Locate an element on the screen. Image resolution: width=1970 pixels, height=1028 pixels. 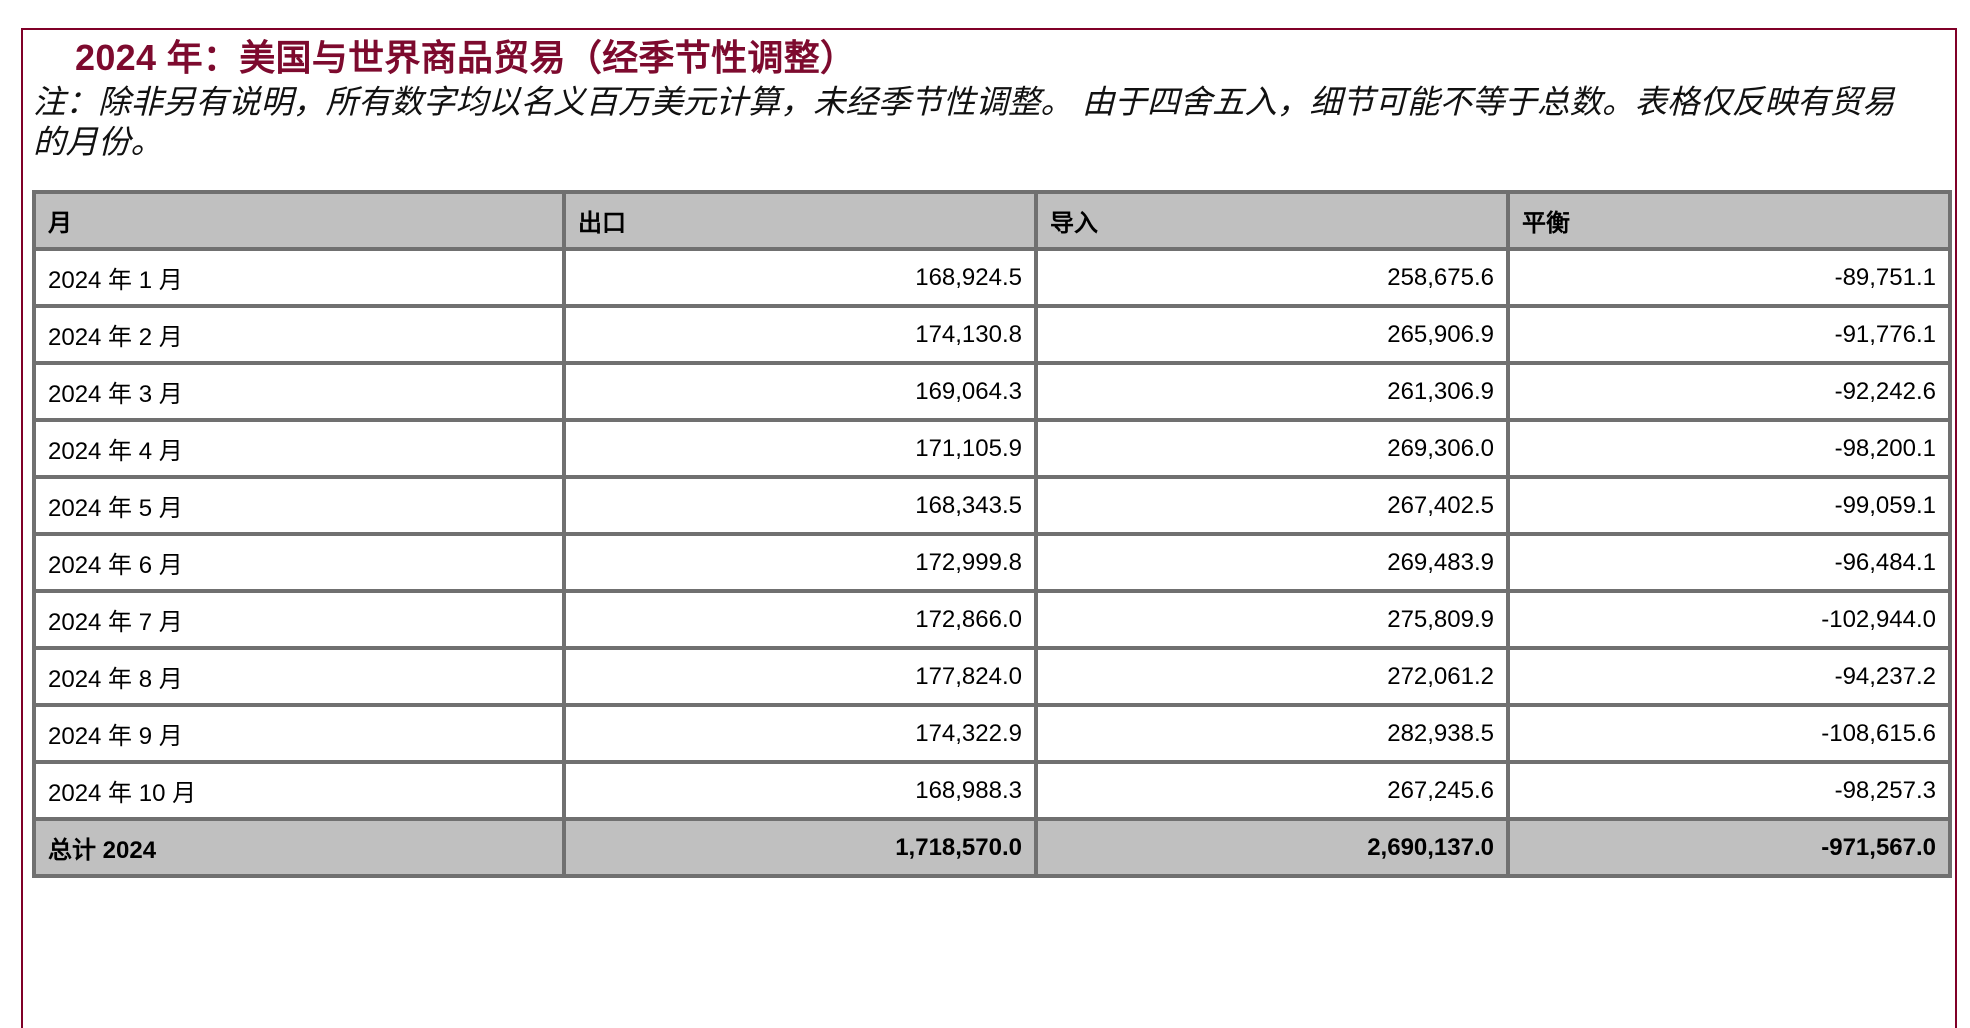
table-row: 2024 年 5 月 168,343.5 267,402.5 -99,059.1 is located at coordinates (992, 505).